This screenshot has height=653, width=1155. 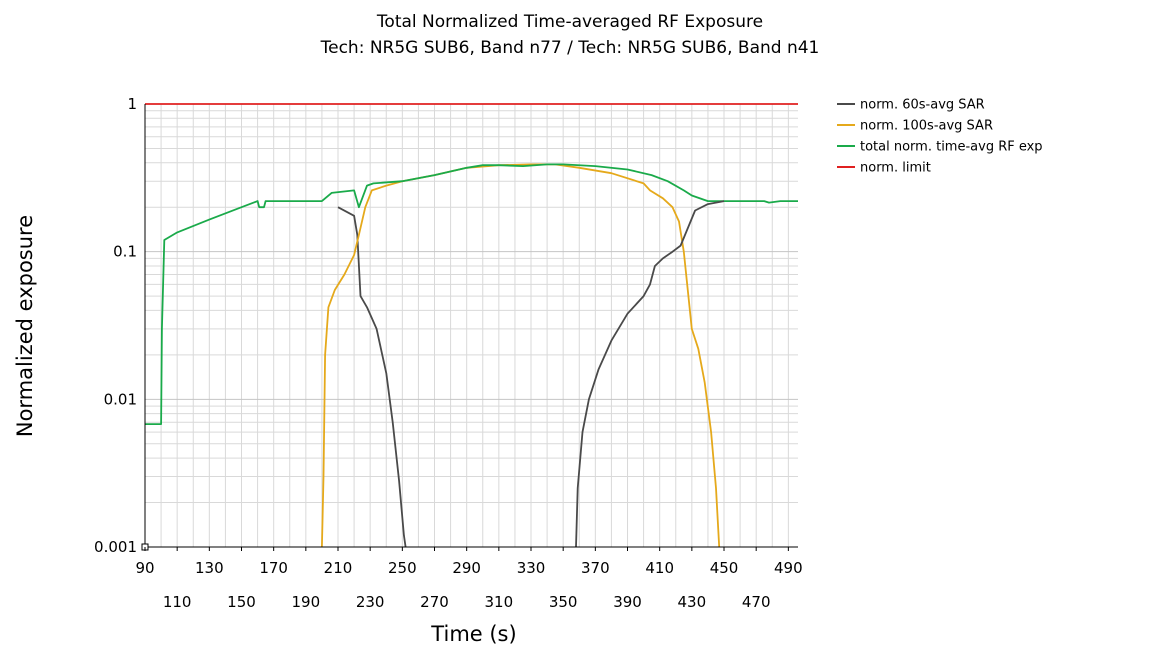 What do you see at coordinates (370, 602) in the screenshot?
I see `x-tick-label: 230` at bounding box center [370, 602].